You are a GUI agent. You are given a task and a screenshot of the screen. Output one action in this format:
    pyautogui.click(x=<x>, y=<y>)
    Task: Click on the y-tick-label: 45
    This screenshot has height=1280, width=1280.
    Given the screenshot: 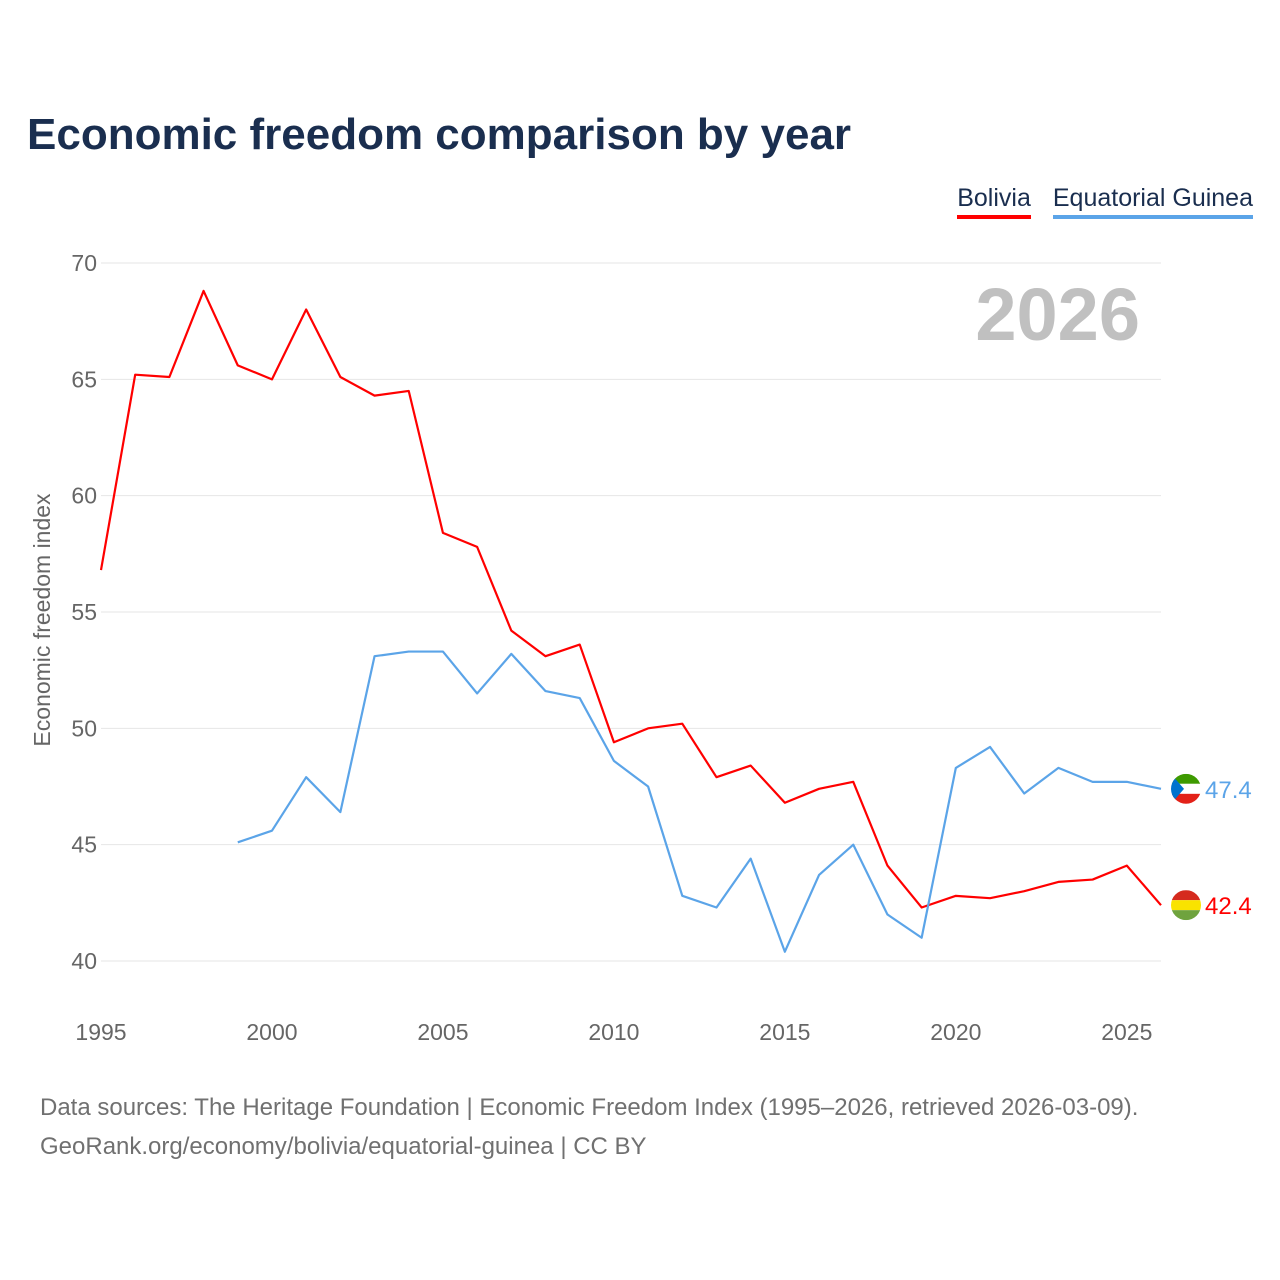 What is the action you would take?
    pyautogui.click(x=84, y=845)
    